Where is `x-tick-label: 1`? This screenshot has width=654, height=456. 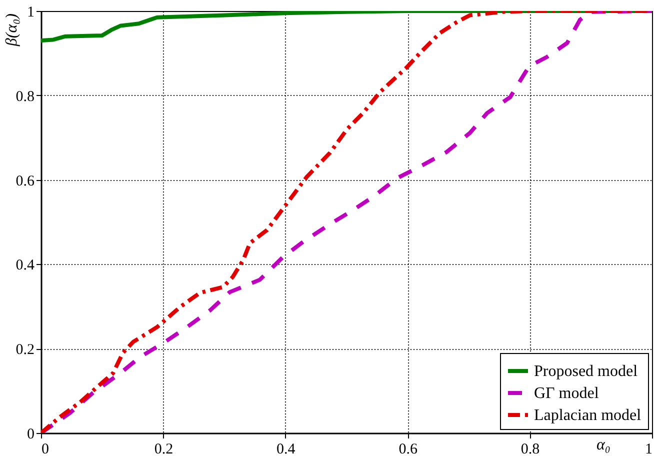
x-tick-label: 1 is located at coordinates (648, 449).